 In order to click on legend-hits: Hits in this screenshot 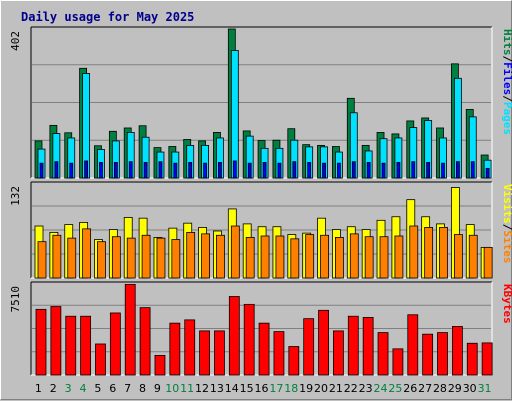, I will do `click(506, 42)`.